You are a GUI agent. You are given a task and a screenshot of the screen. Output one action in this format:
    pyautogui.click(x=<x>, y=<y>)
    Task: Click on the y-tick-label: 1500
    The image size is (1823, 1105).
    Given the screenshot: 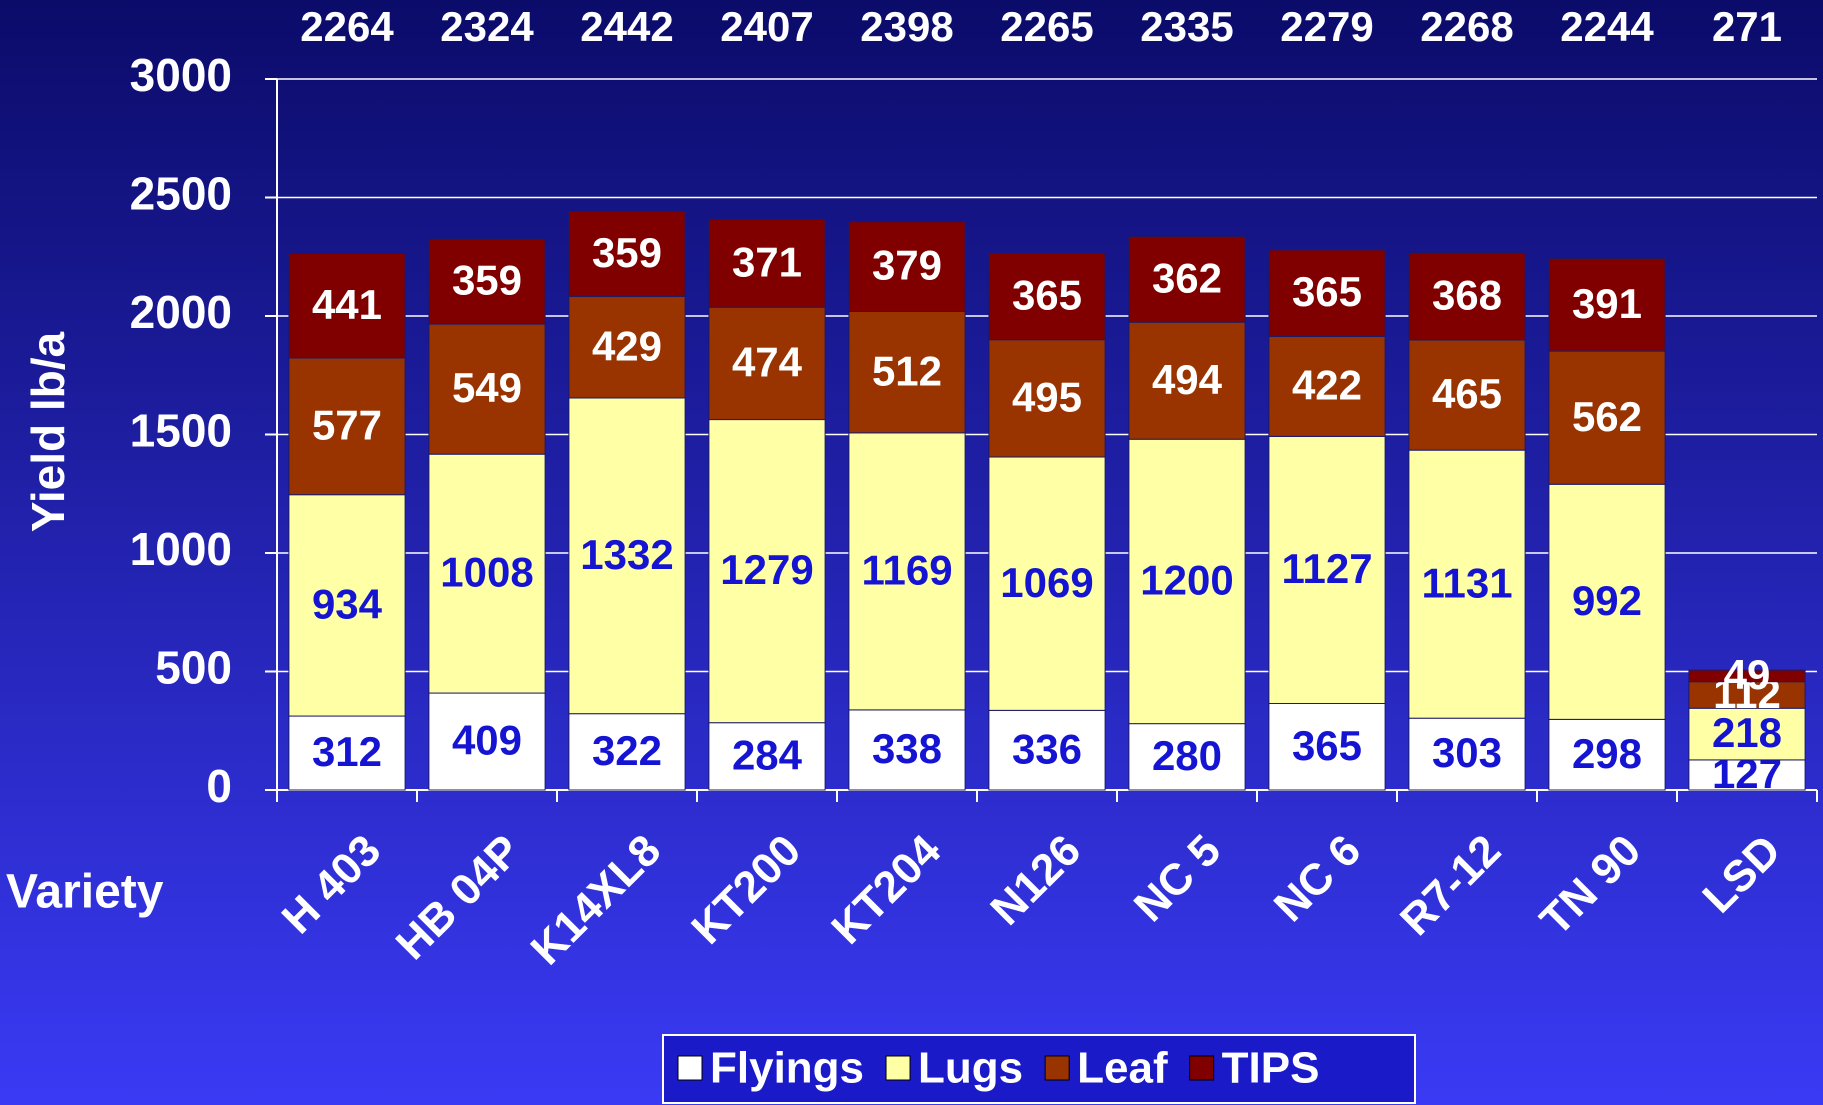 What is the action you would take?
    pyautogui.click(x=181, y=431)
    